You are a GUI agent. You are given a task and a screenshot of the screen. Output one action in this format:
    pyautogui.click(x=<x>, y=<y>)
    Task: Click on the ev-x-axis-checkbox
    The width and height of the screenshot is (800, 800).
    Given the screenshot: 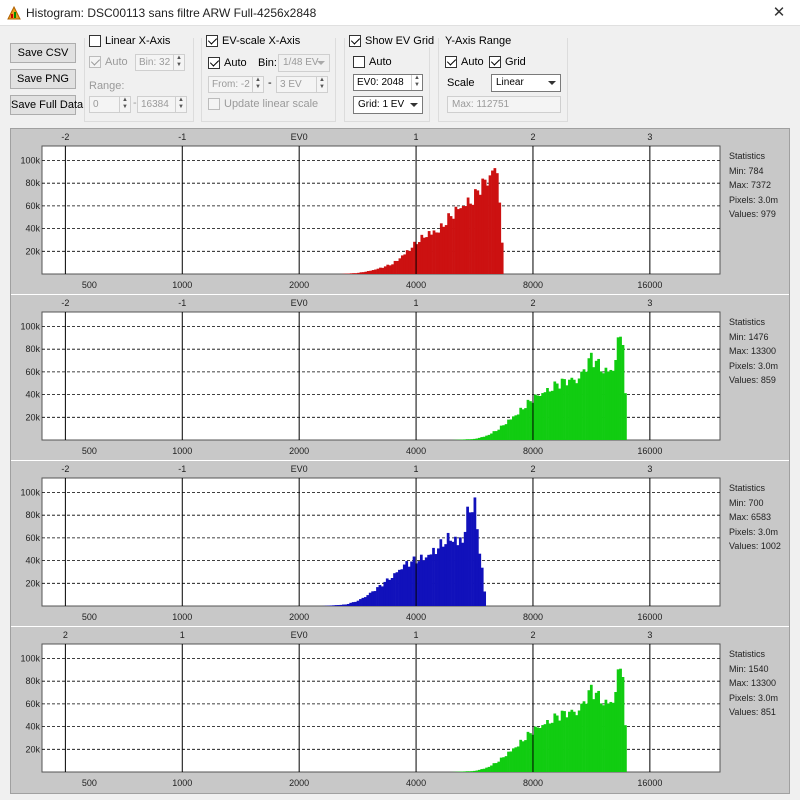 What is the action you would take?
    pyautogui.click(x=212, y=41)
    